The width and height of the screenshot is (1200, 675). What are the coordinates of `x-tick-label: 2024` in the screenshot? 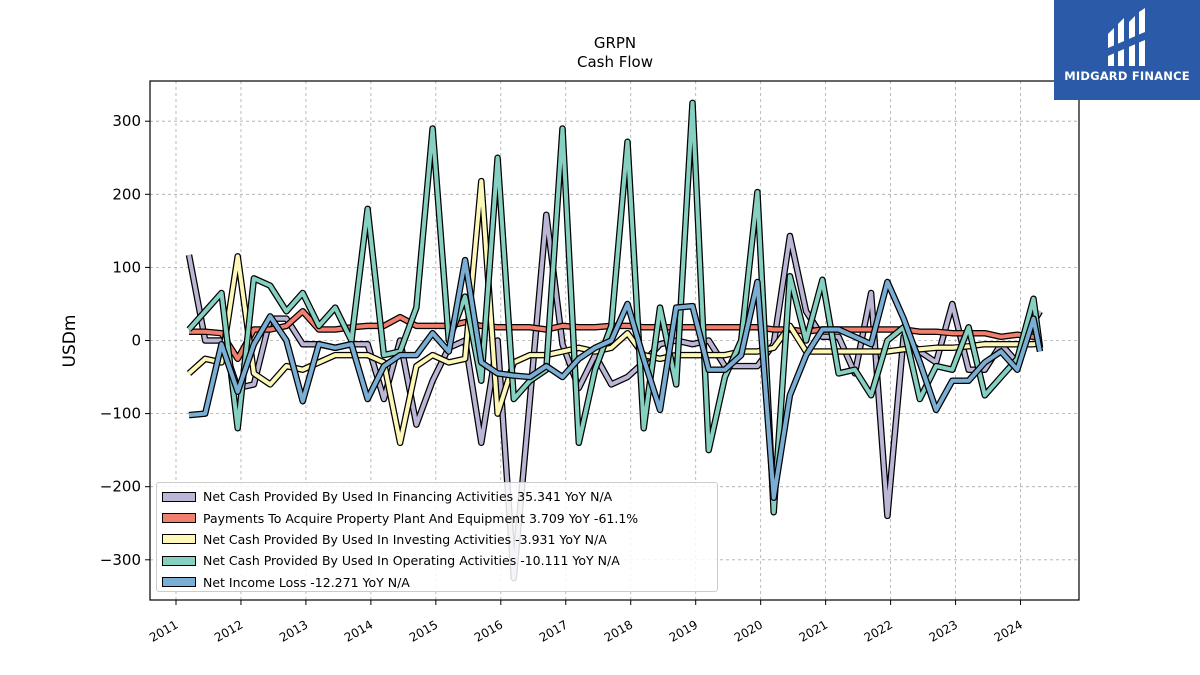 It's located at (1008, 630).